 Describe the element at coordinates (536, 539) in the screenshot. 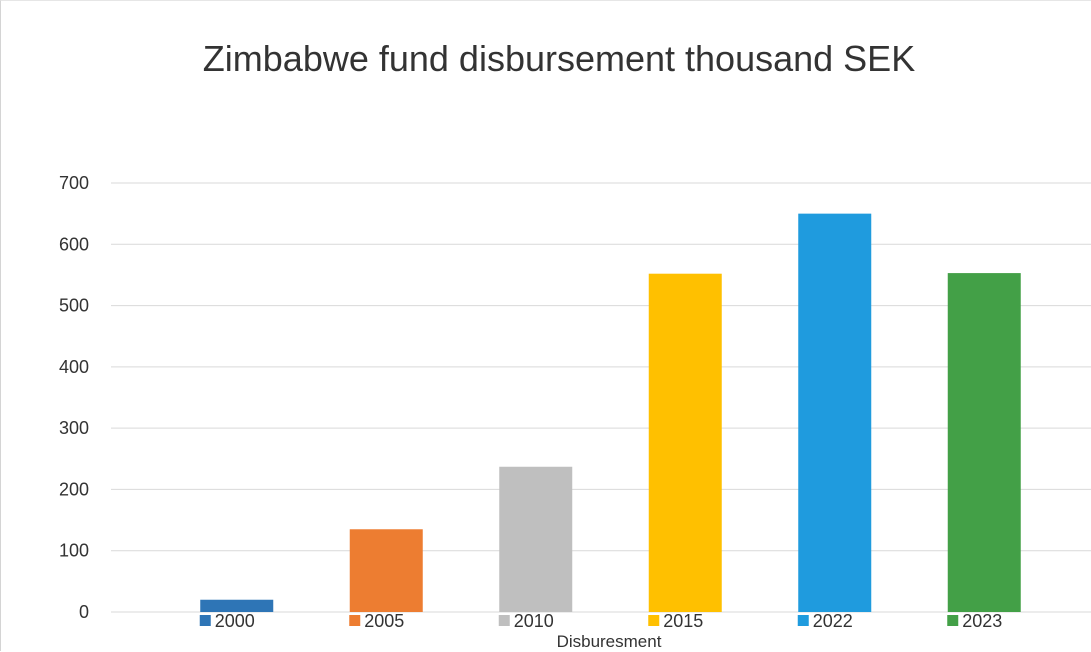

I see `bar-2010` at that location.